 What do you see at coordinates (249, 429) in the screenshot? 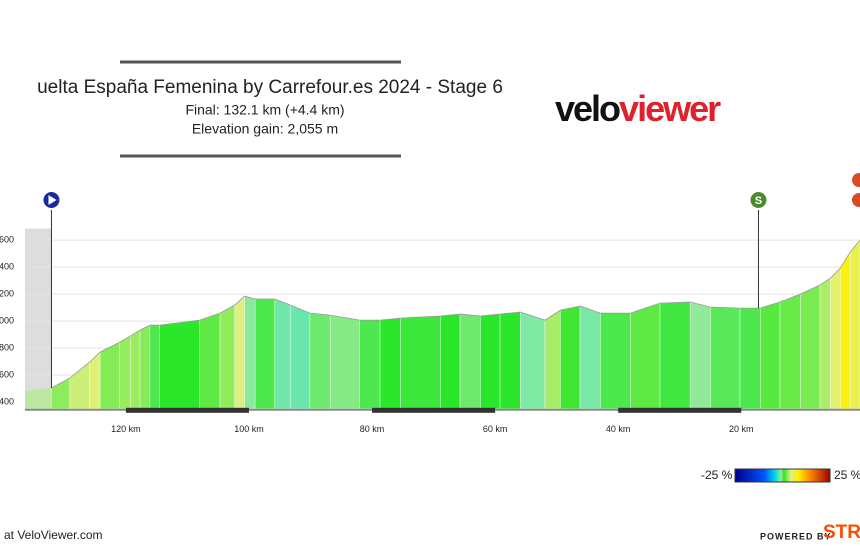
I see `x-tick-label: 100 km` at bounding box center [249, 429].